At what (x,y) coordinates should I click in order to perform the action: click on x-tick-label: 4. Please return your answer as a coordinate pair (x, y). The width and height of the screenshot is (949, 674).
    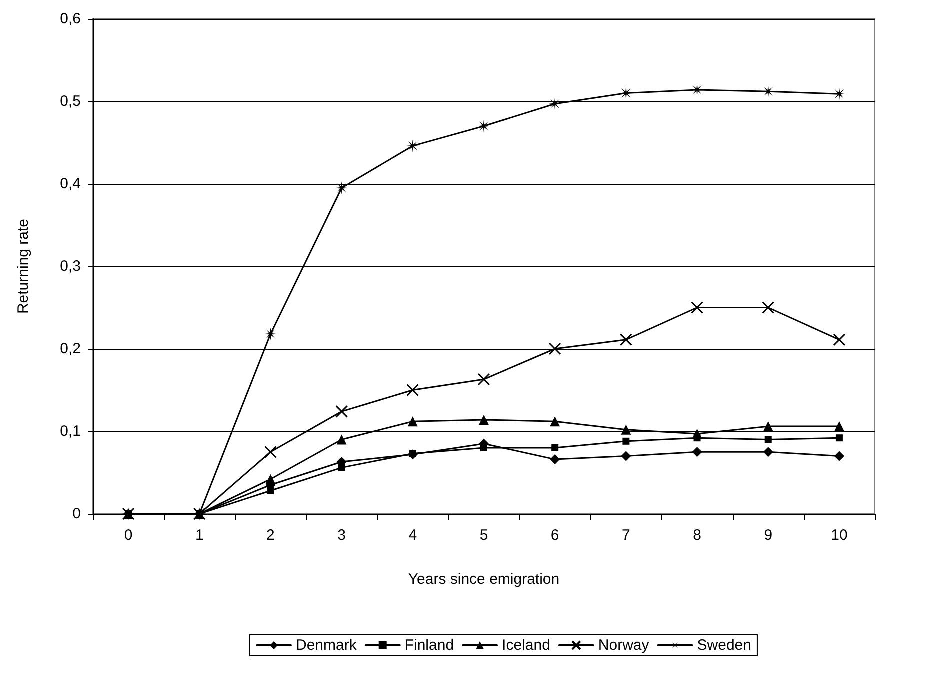
    Looking at the image, I should click on (413, 535).